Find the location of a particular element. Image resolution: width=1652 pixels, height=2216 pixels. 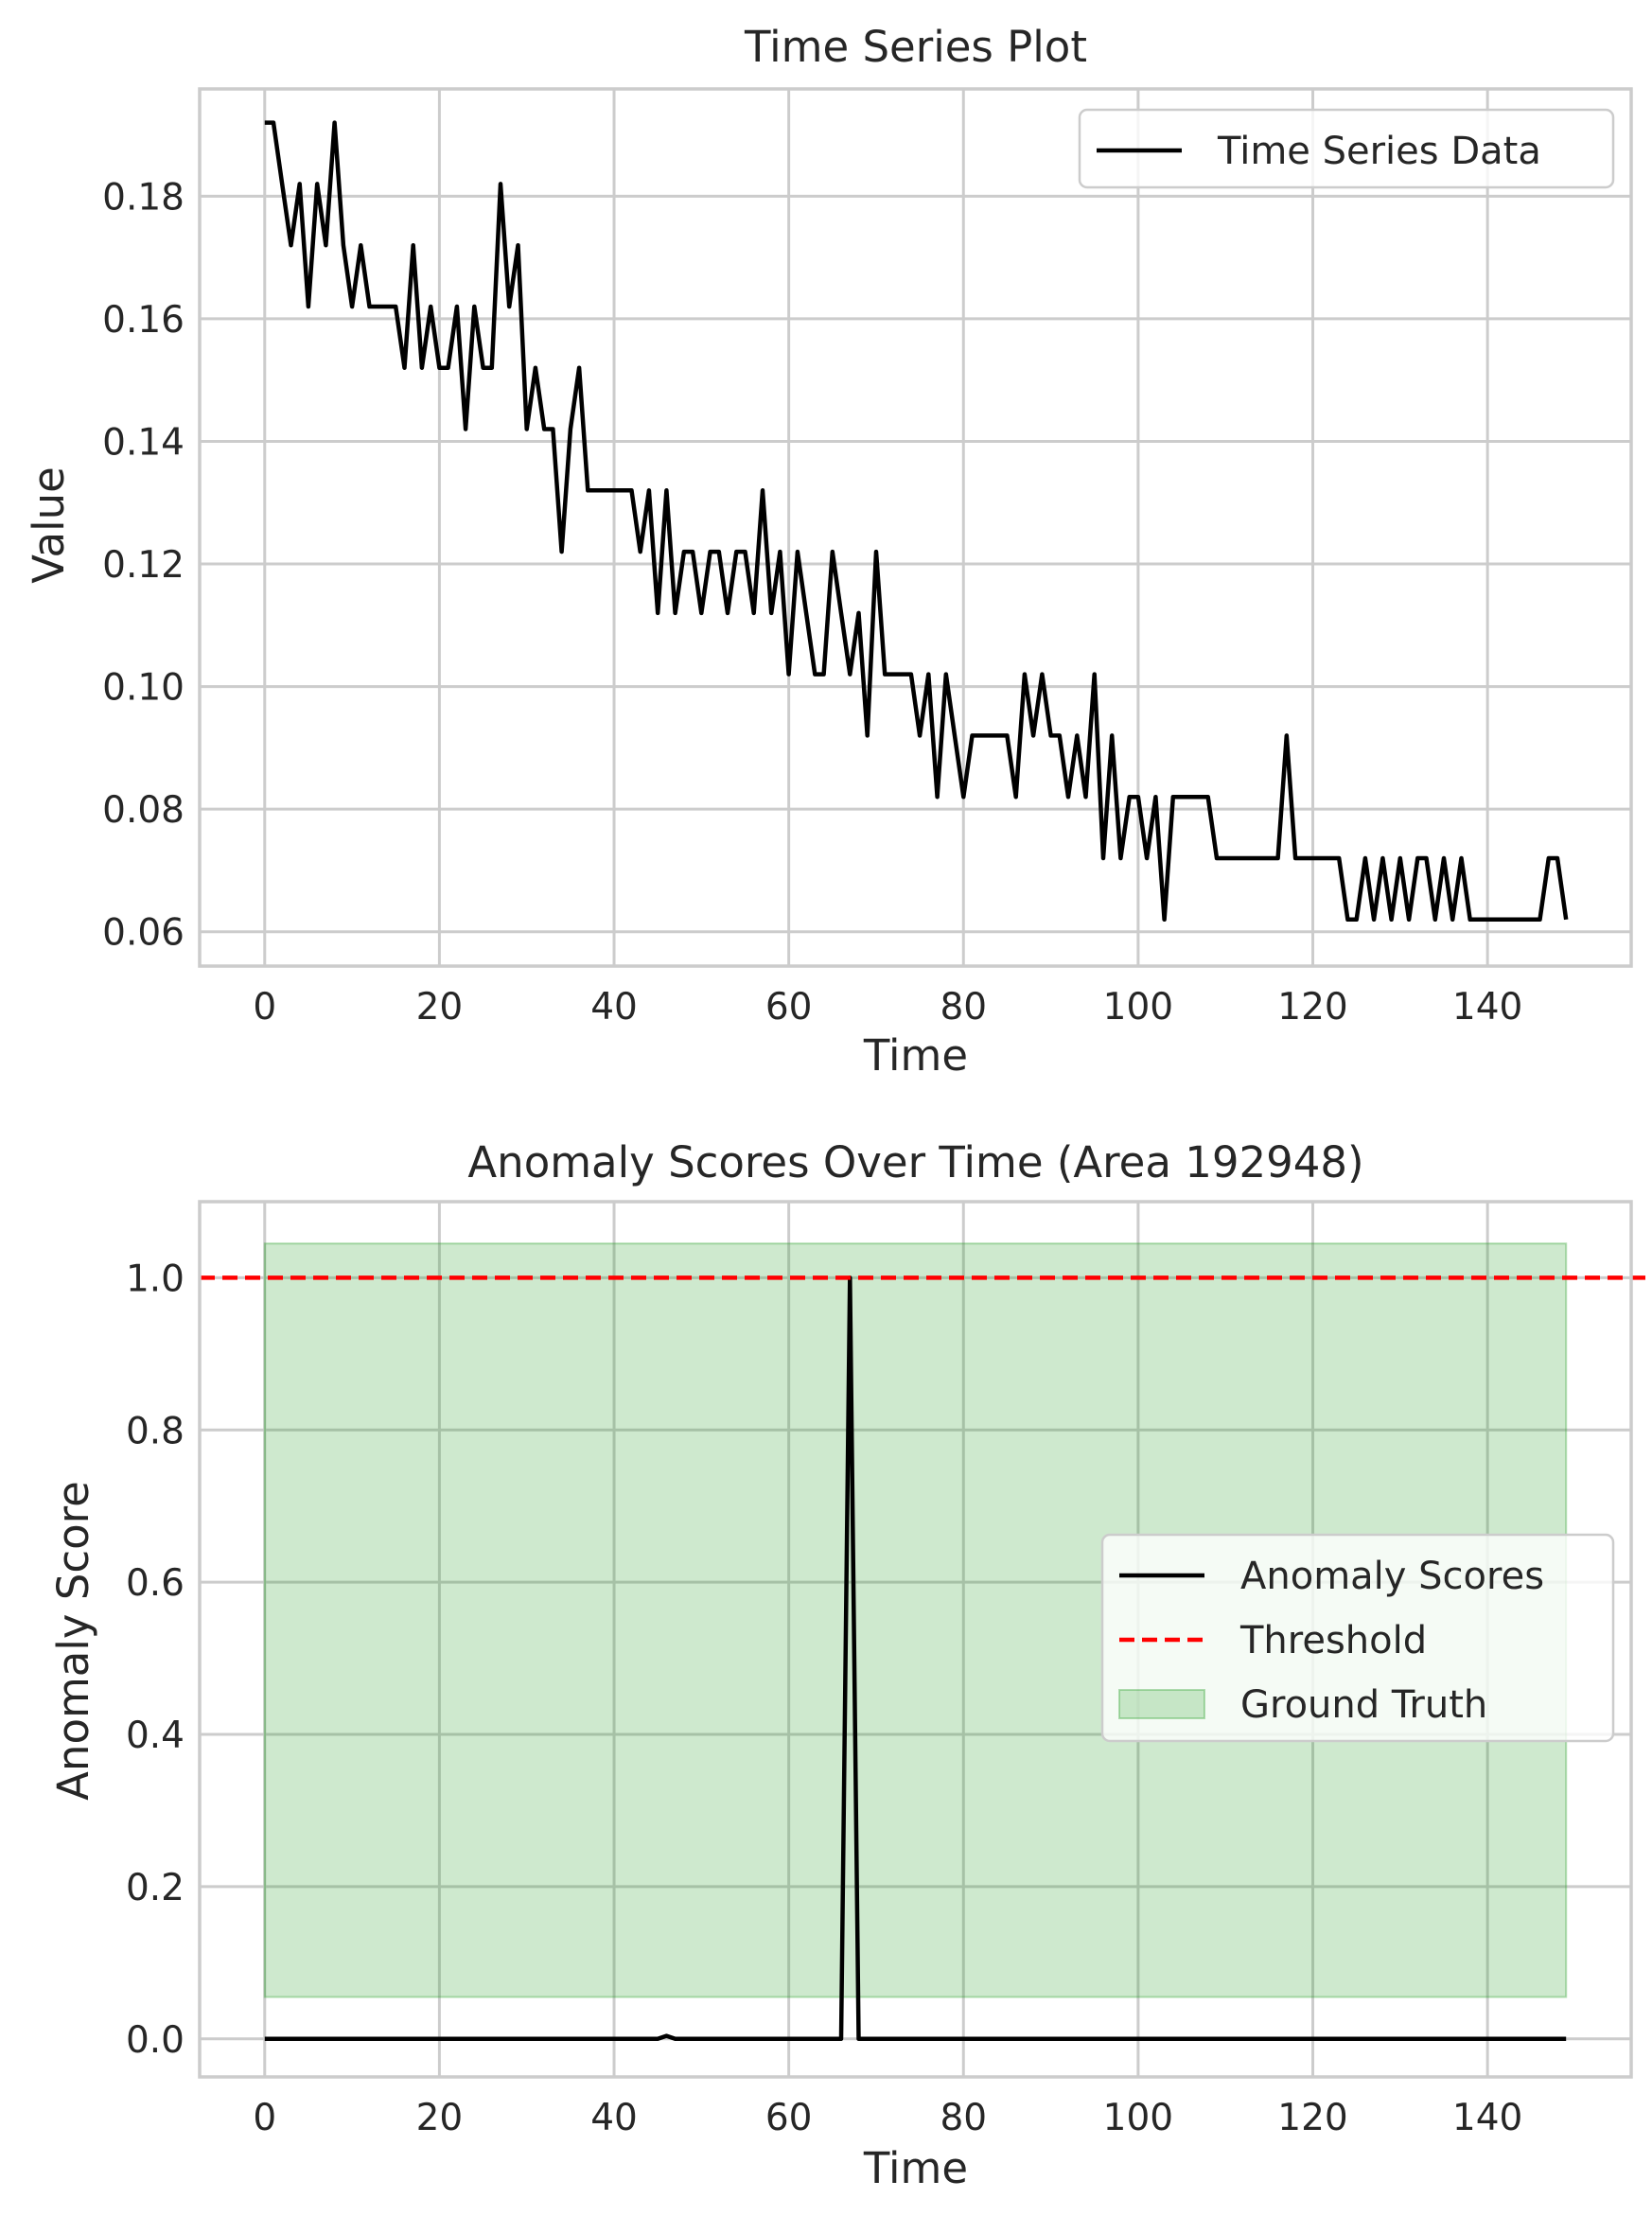

y-tick-label: 0.08 is located at coordinates (143, 810).